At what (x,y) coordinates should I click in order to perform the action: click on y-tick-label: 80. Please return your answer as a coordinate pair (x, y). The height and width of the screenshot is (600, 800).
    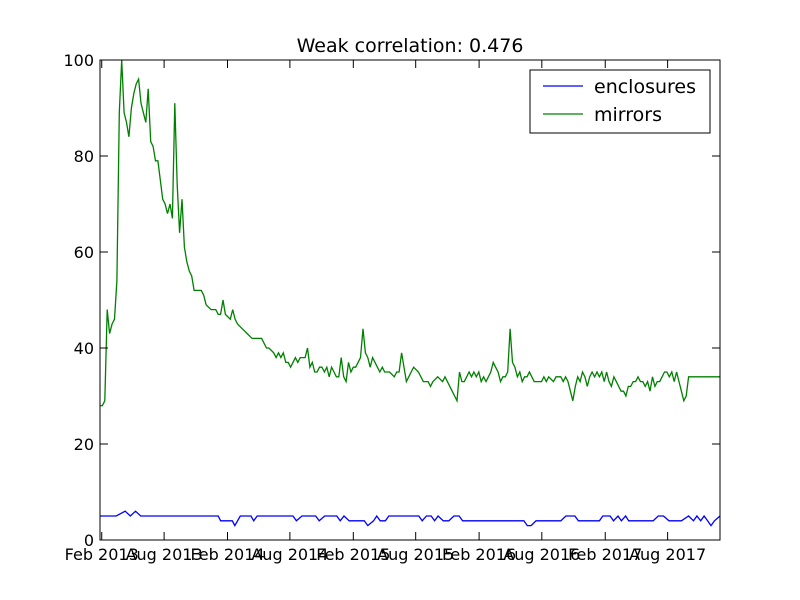
    Looking at the image, I should click on (84, 156).